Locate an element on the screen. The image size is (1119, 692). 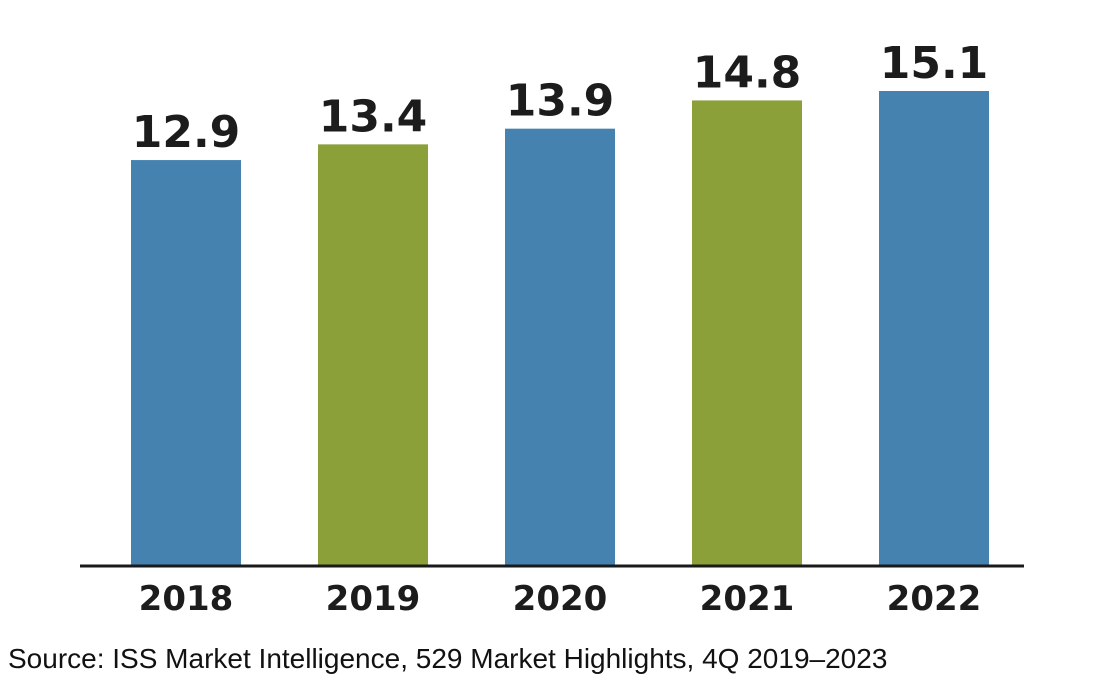
bar-2021 is located at coordinates (747, 332).